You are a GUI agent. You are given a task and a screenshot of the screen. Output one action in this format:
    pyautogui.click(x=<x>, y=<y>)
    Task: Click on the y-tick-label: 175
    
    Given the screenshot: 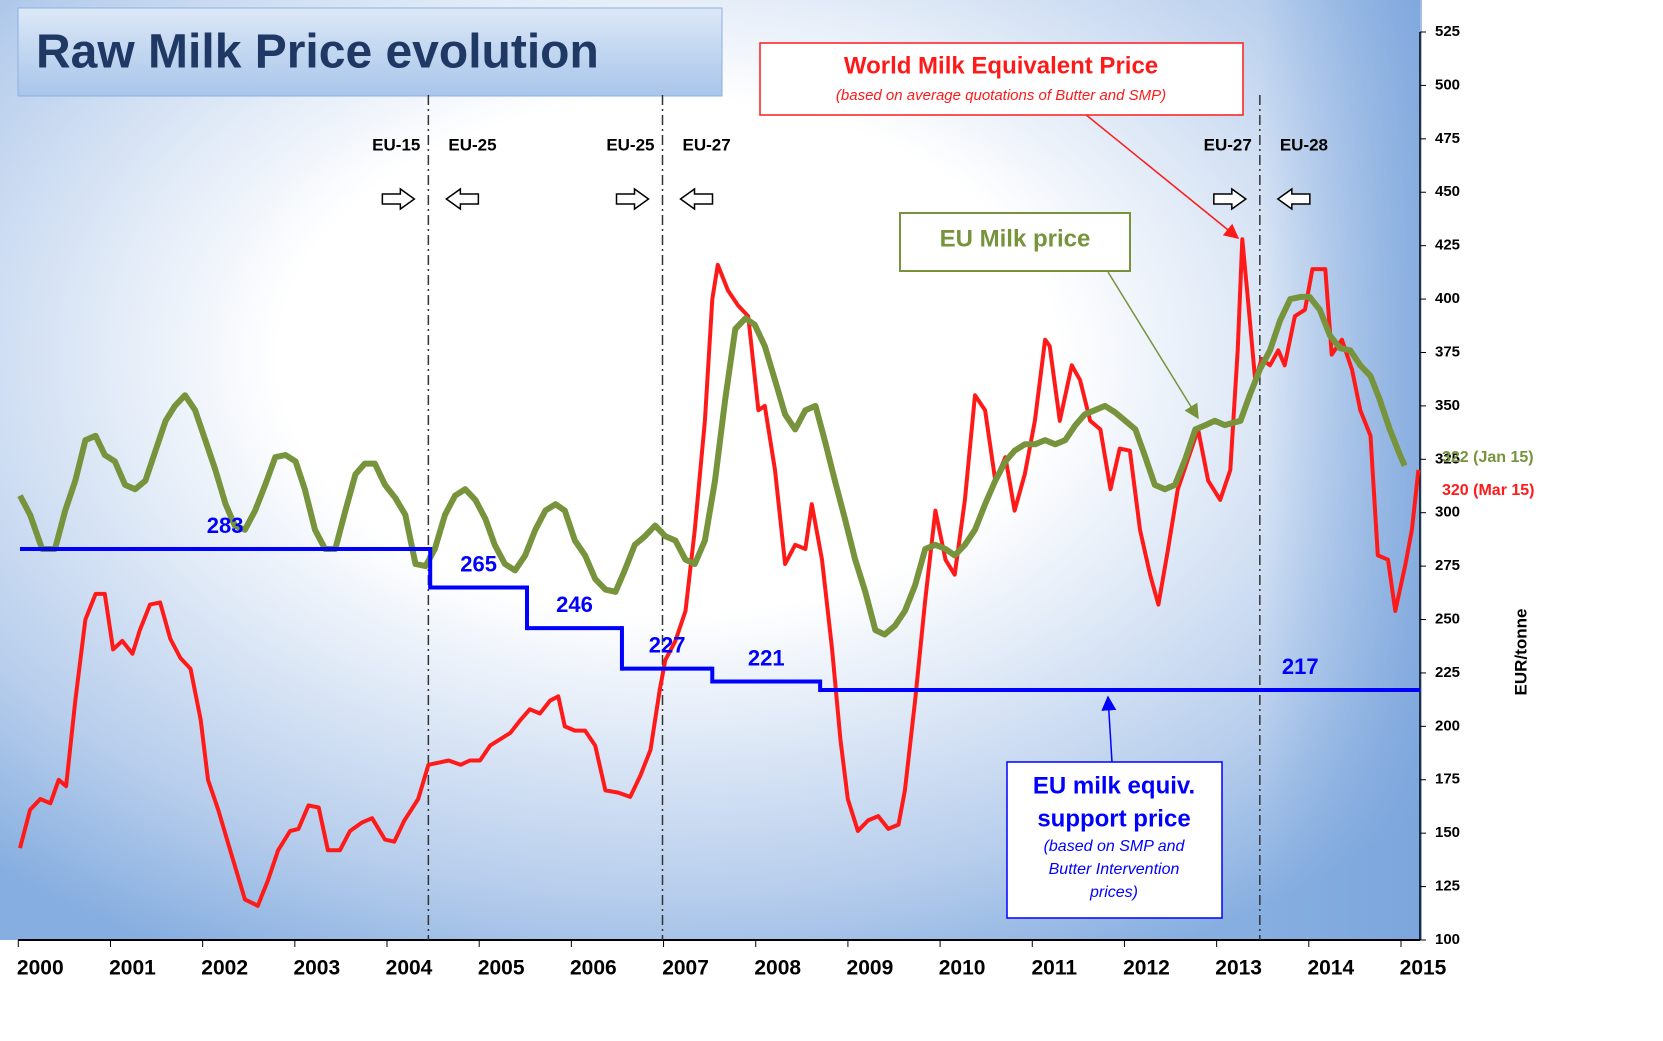 What is the action you would take?
    pyautogui.click(x=1447, y=779)
    